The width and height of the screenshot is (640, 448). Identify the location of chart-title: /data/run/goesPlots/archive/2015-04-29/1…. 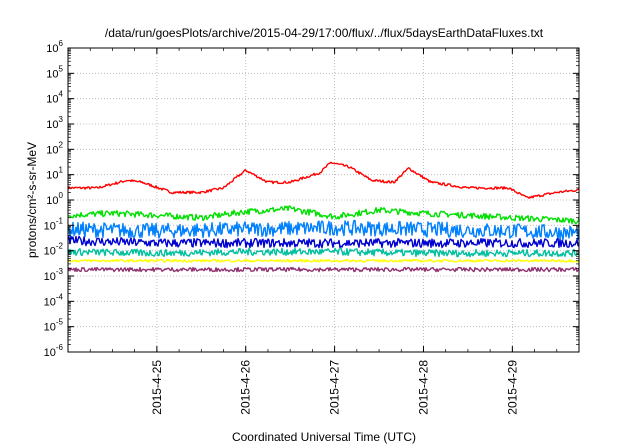
(324, 33).